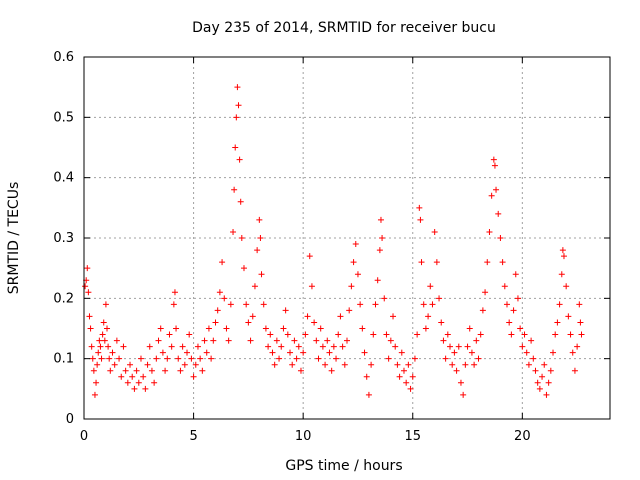  I want to click on x-tick-label: 15, so click(412, 436).